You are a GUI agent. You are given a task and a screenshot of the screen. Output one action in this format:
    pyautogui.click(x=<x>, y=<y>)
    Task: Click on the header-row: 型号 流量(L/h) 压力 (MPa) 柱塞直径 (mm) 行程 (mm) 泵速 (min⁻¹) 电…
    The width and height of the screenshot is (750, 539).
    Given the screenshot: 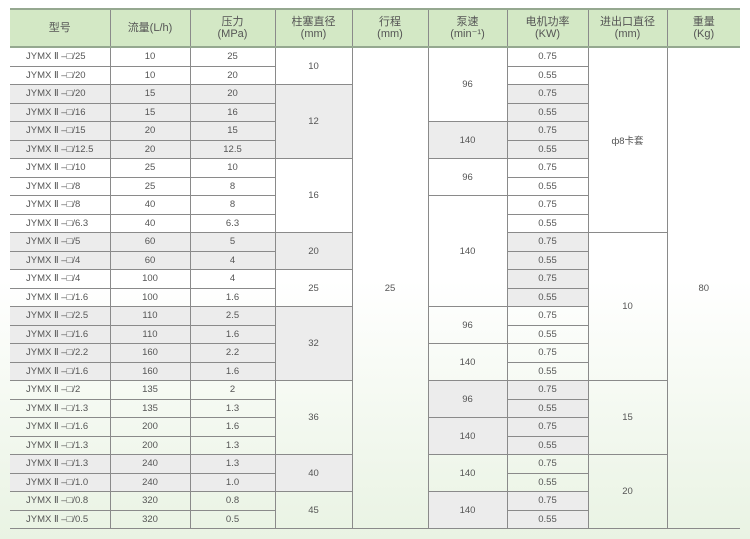 What is the action you would take?
    pyautogui.click(x=375, y=28)
    